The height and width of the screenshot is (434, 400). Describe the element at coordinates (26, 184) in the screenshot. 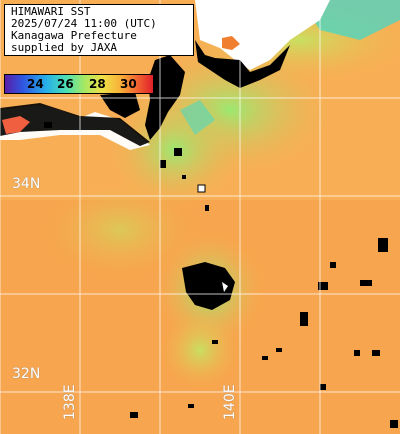

I see `lat-label-34n: 34N` at that location.